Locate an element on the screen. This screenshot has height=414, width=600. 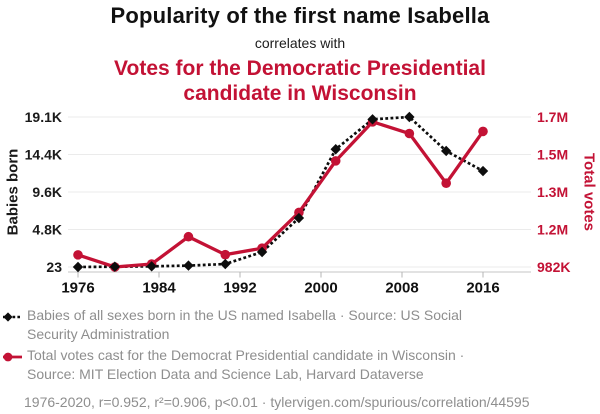
right-tick-982k: 982K is located at coordinates (553, 267).